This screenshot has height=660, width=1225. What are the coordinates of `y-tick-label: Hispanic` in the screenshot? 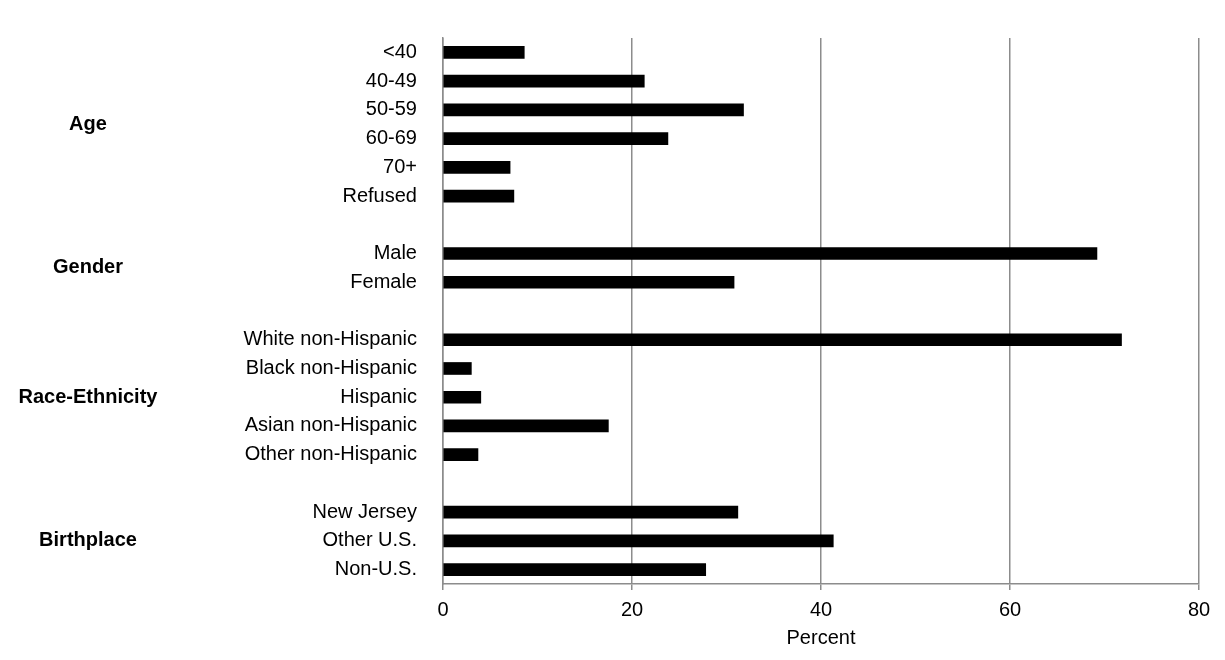 It's located at (378, 395).